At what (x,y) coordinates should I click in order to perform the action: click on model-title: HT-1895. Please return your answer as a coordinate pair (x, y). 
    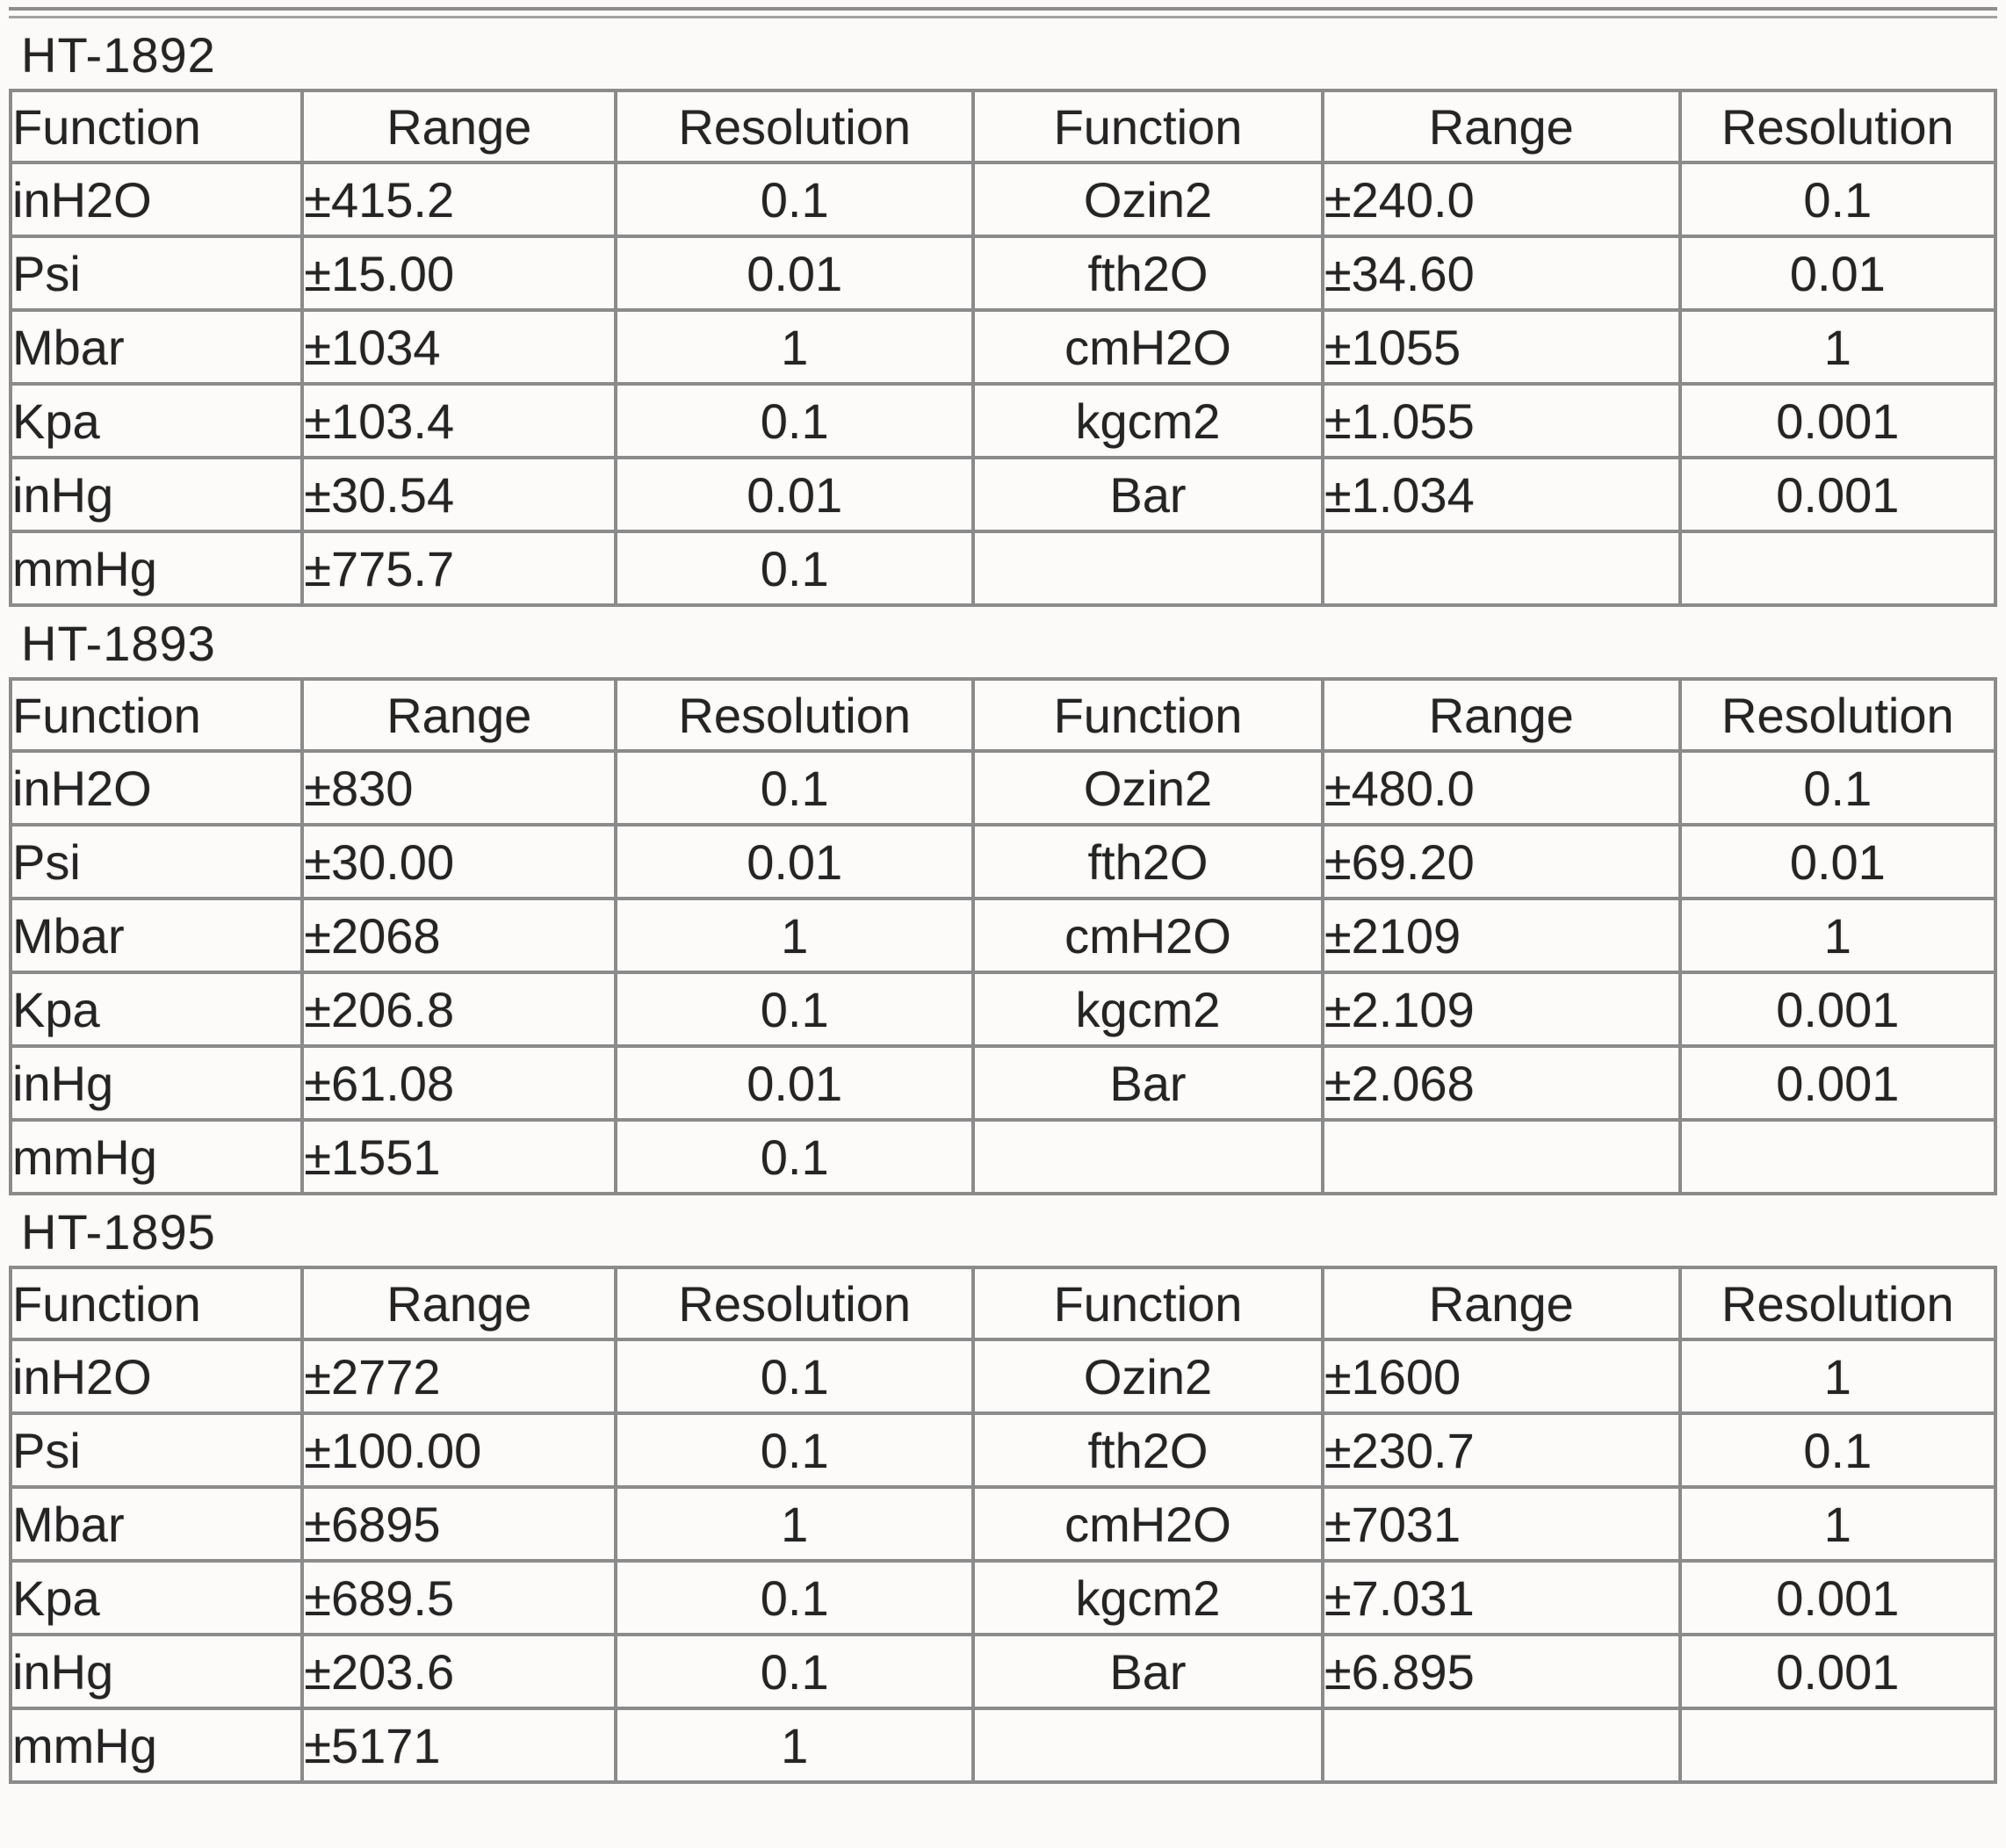
    Looking at the image, I should click on (118, 1232).